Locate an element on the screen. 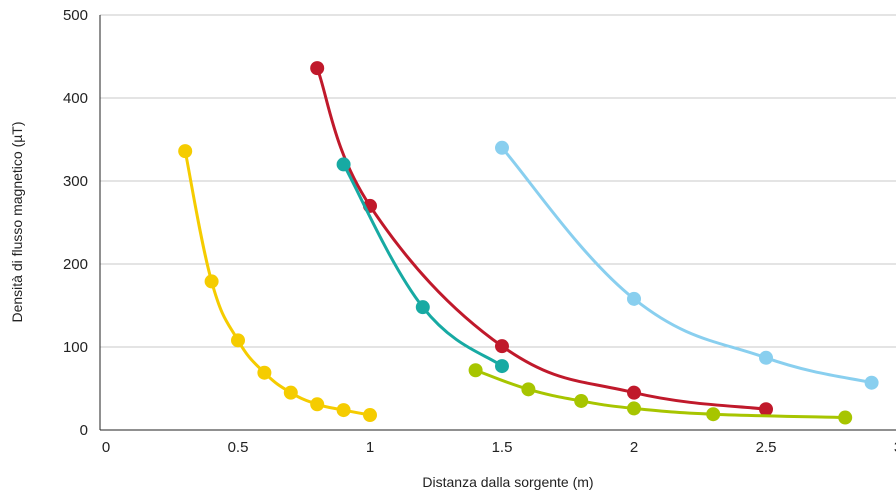 This screenshot has height=492, width=896. y-tick-label-300: 300 is located at coordinates (75, 181).